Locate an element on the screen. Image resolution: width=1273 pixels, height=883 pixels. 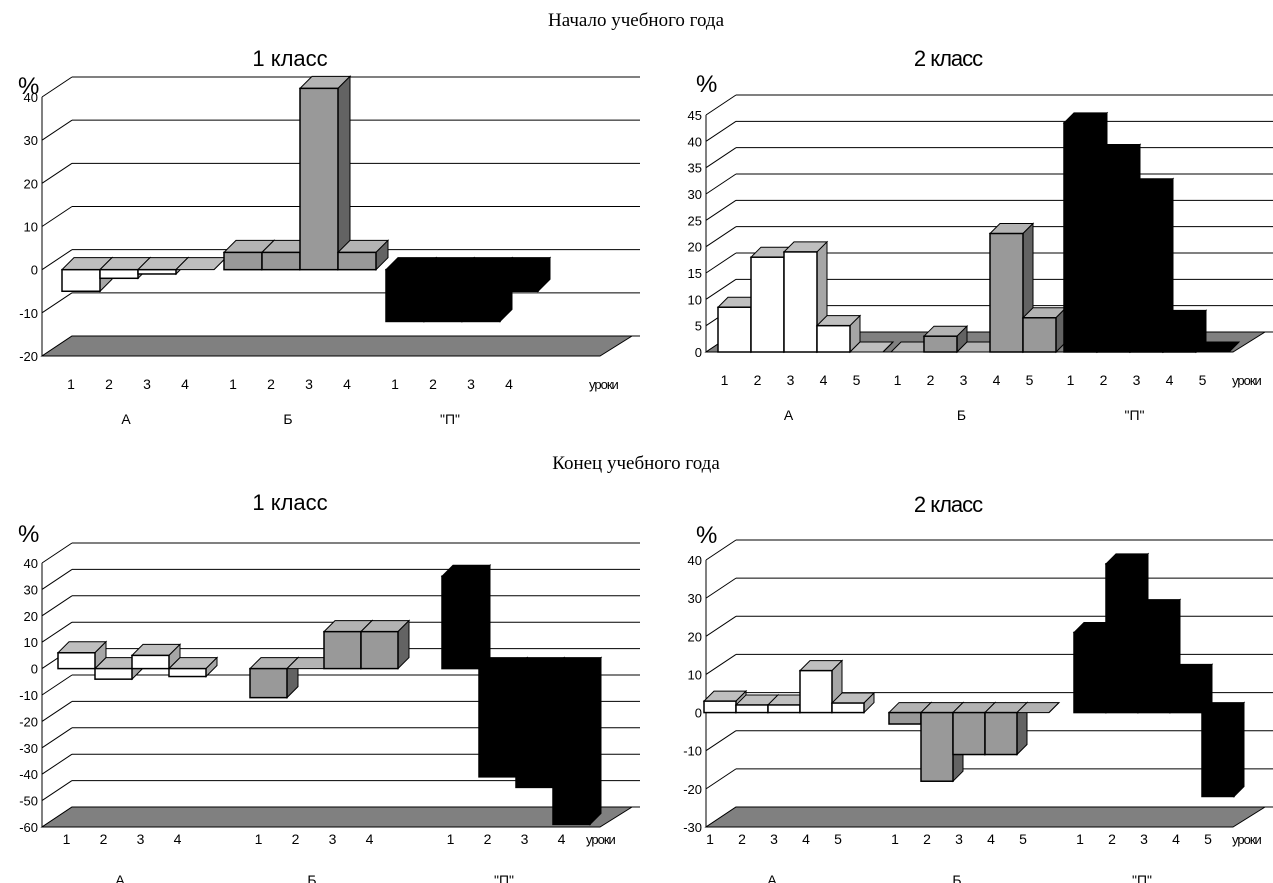
y-tick-label: -40 is located at coordinates (28, 774).